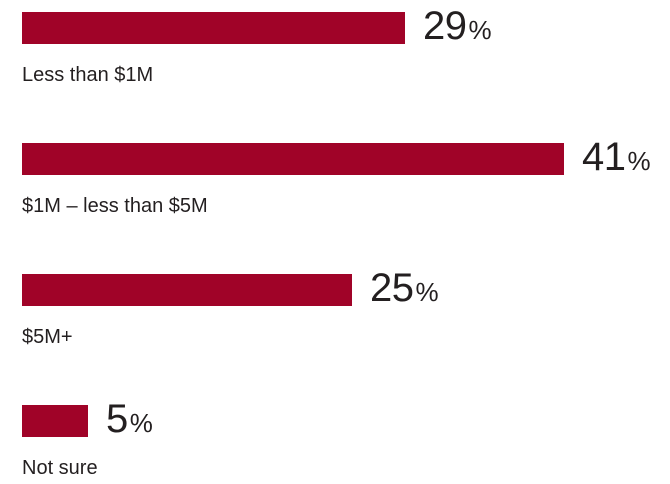  What do you see at coordinates (60, 468) in the screenshot?
I see `category-label: Not sure` at bounding box center [60, 468].